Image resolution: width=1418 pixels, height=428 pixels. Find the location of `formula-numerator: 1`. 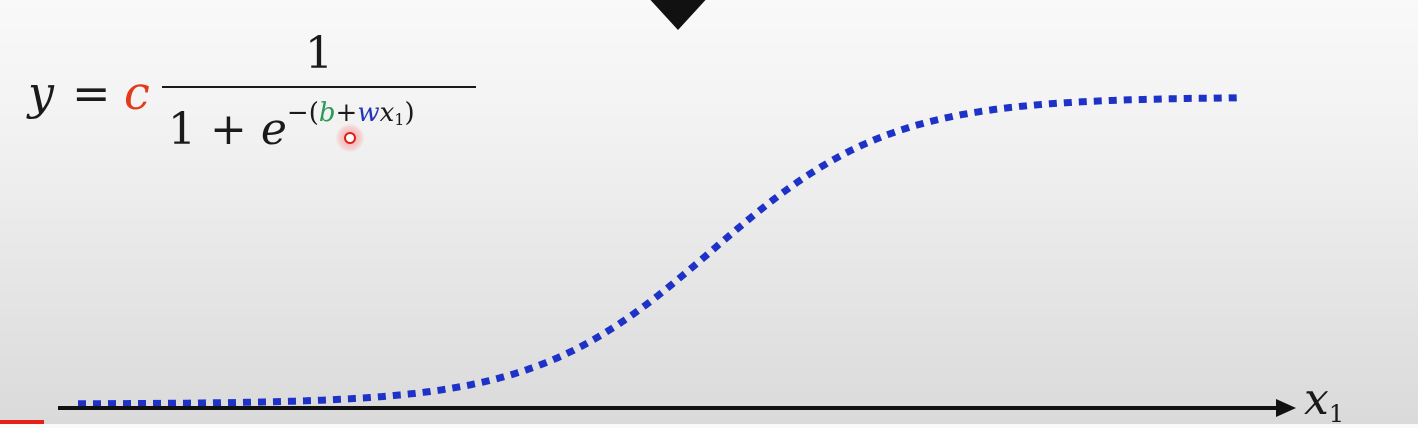

formula-numerator: 1 is located at coordinates (319, 53).